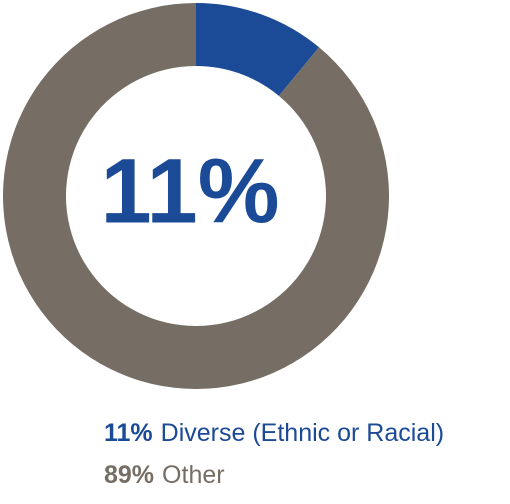 The image size is (510, 504). I want to click on legend: 11% Diverse (Ethnic or Racial)89% Other, so click(274, 454).